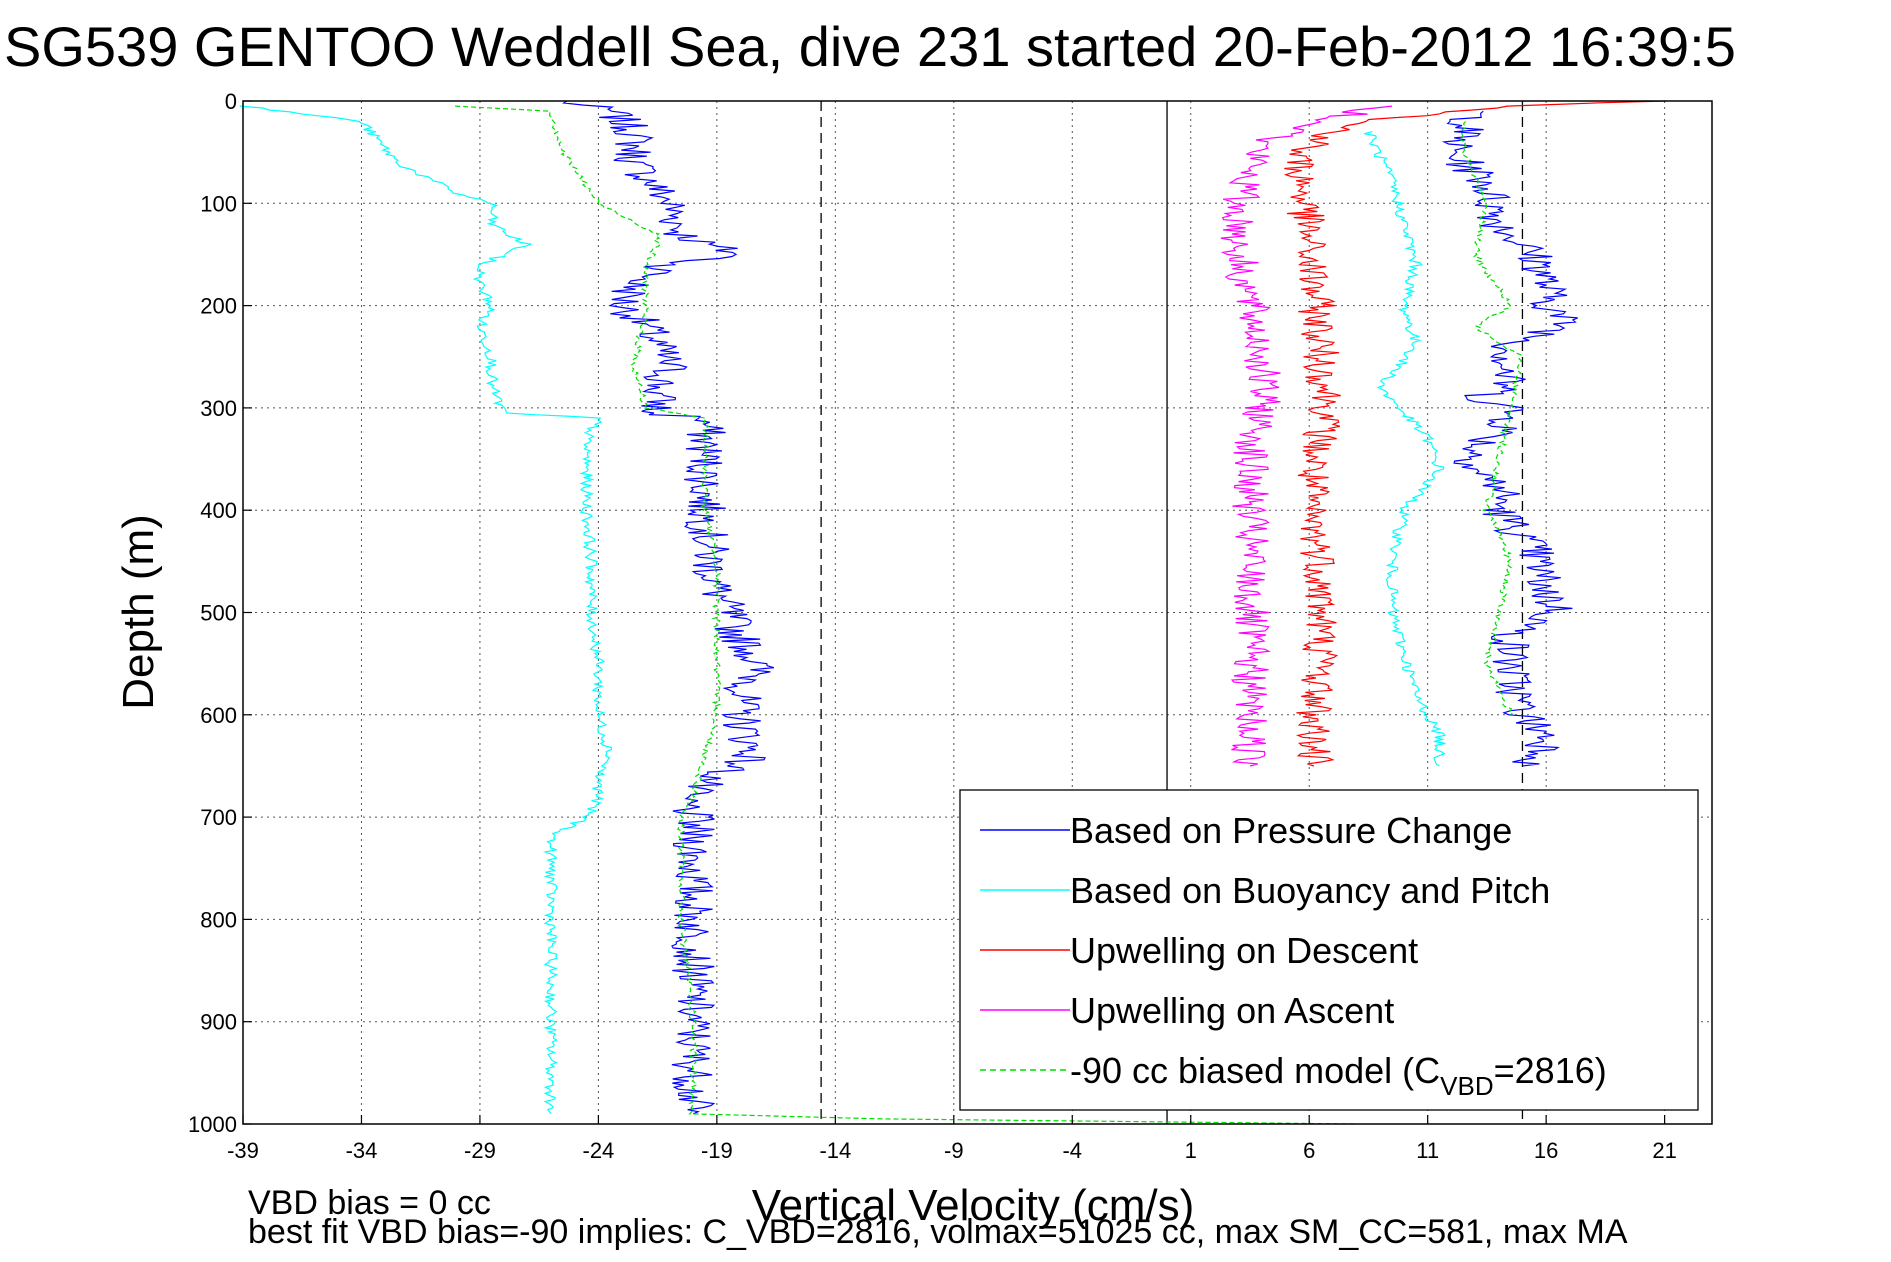  I want to click on x-axis-label: Vertical Velocity (cm/s), so click(973, 1205).